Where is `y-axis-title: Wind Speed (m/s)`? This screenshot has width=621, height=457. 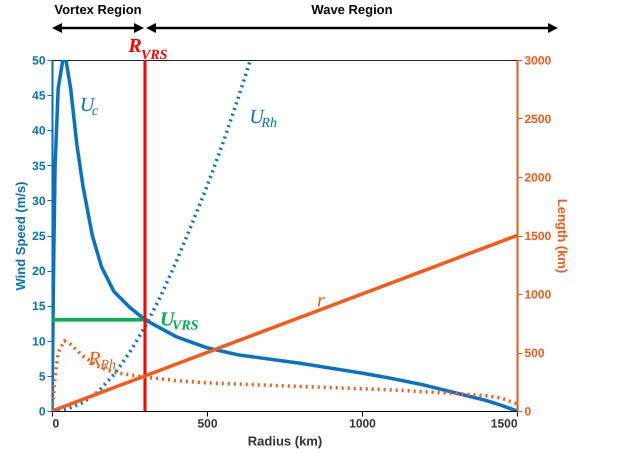
y-axis-title: Wind Speed (m/s) is located at coordinates (20, 236).